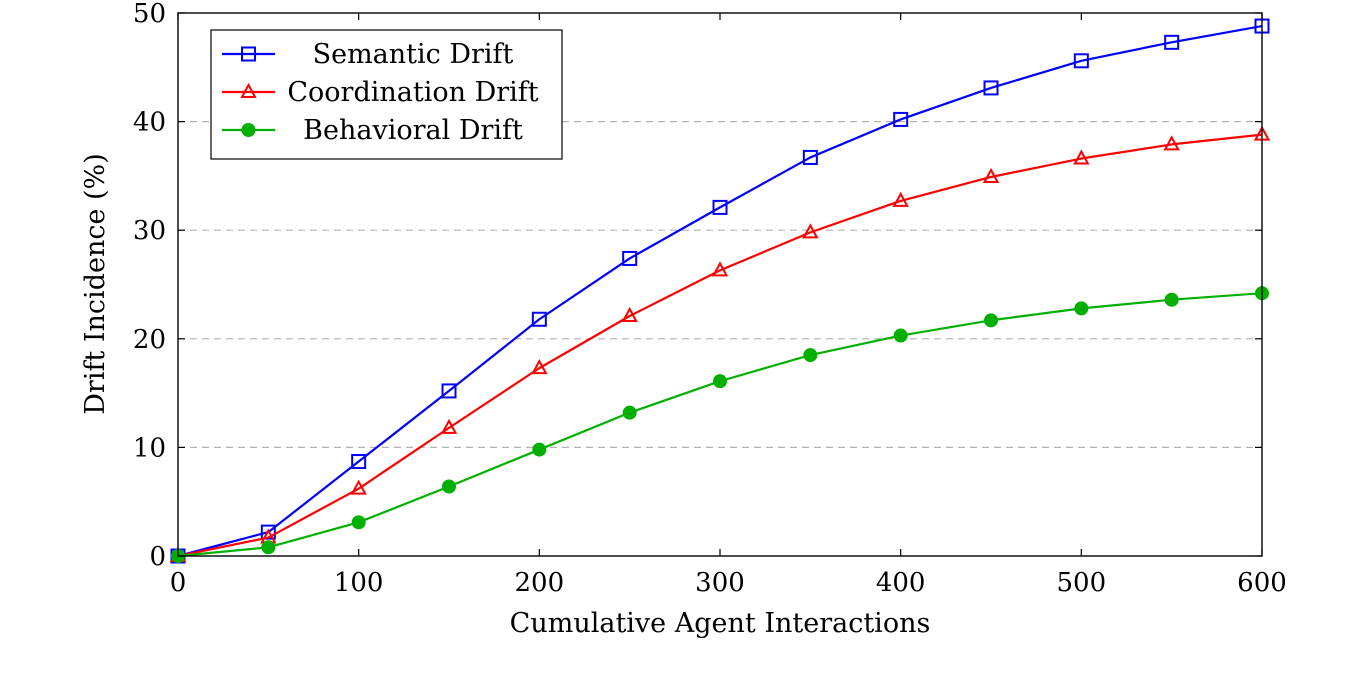 This screenshot has width=1367, height=683. Describe the element at coordinates (248, 130) in the screenshot. I see `legend-marker-behavioral-drift` at that location.